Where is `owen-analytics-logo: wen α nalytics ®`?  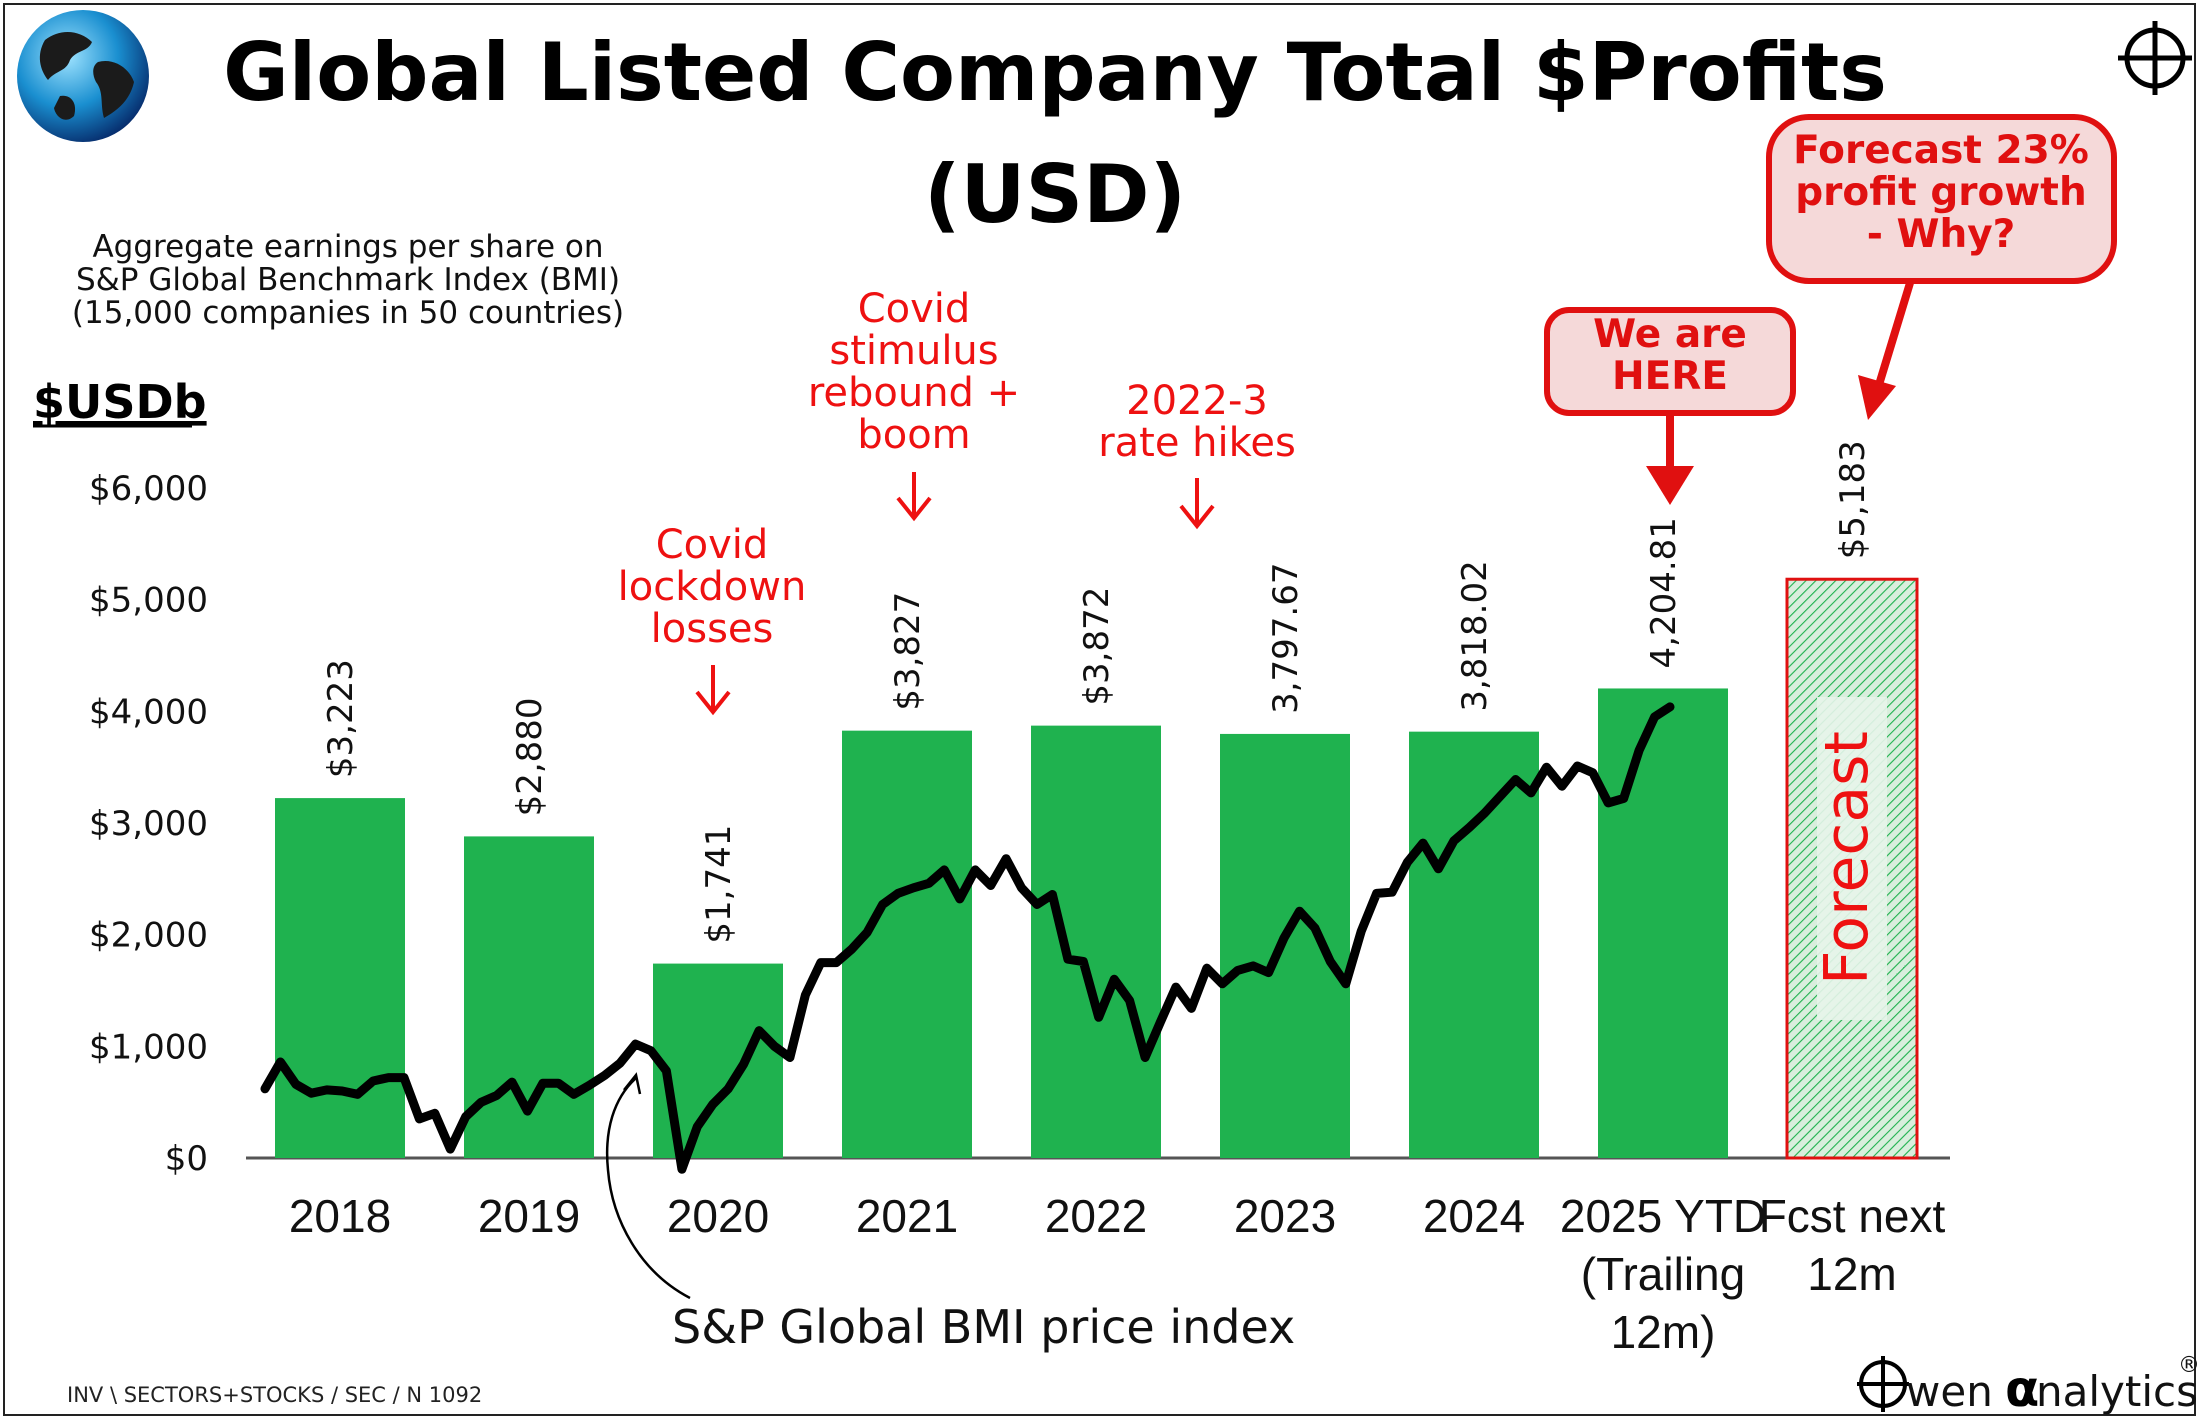
owen-analytics-logo: wen α nalytics ® is located at coordinates (2028, 1385).